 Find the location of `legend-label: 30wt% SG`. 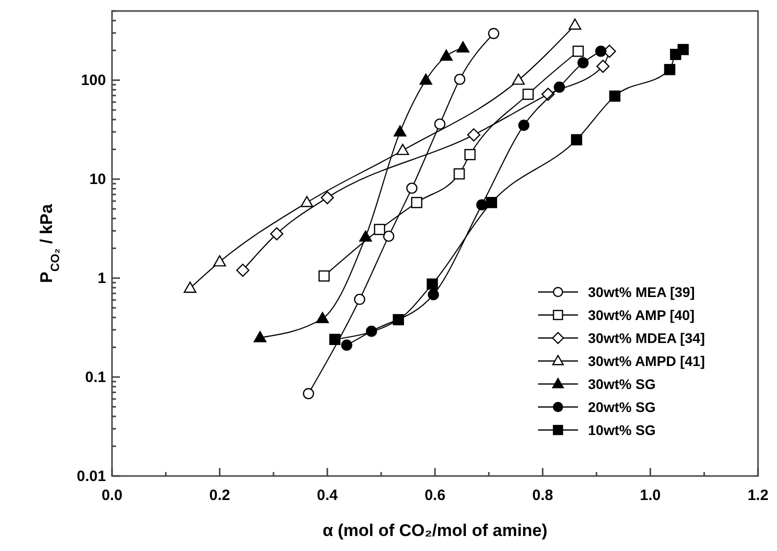

legend-label: 30wt% SG is located at coordinates (622, 384).